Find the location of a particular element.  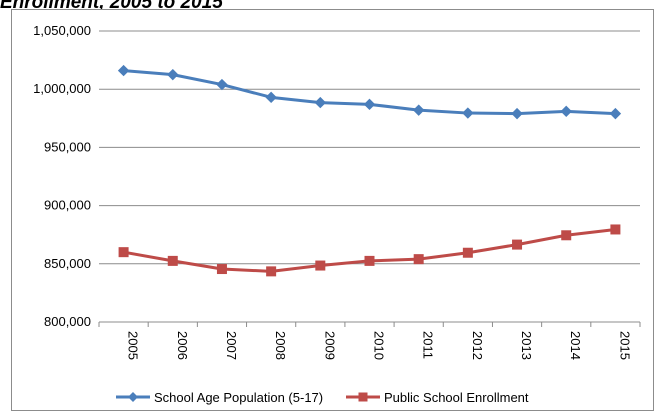

x-tick-label: 2015 is located at coordinates (624, 345).